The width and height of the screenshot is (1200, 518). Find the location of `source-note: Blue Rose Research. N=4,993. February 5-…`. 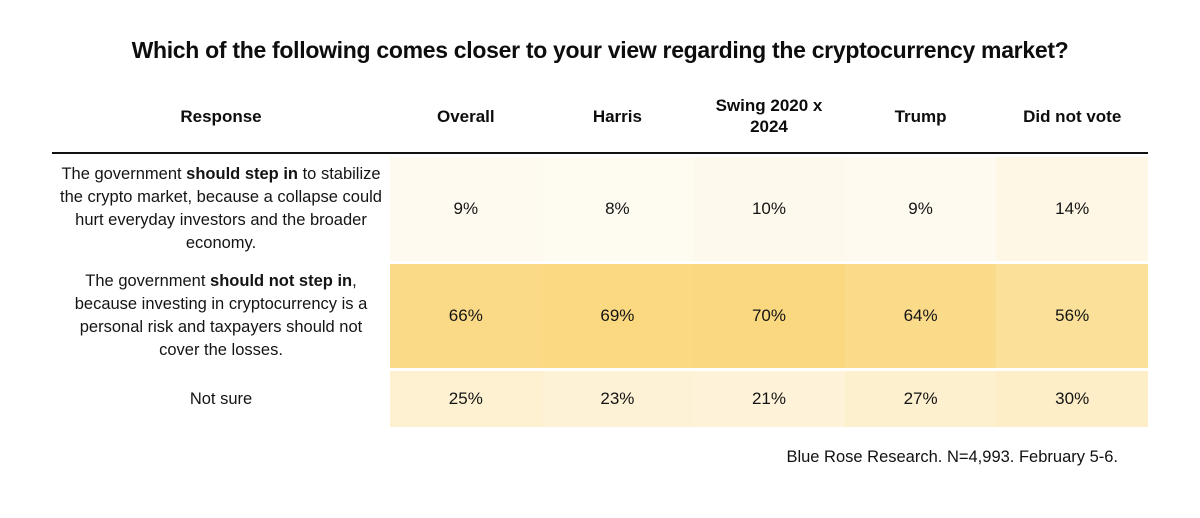

source-note: Blue Rose Research. N=4,993. February 5-… is located at coordinates (952, 457).